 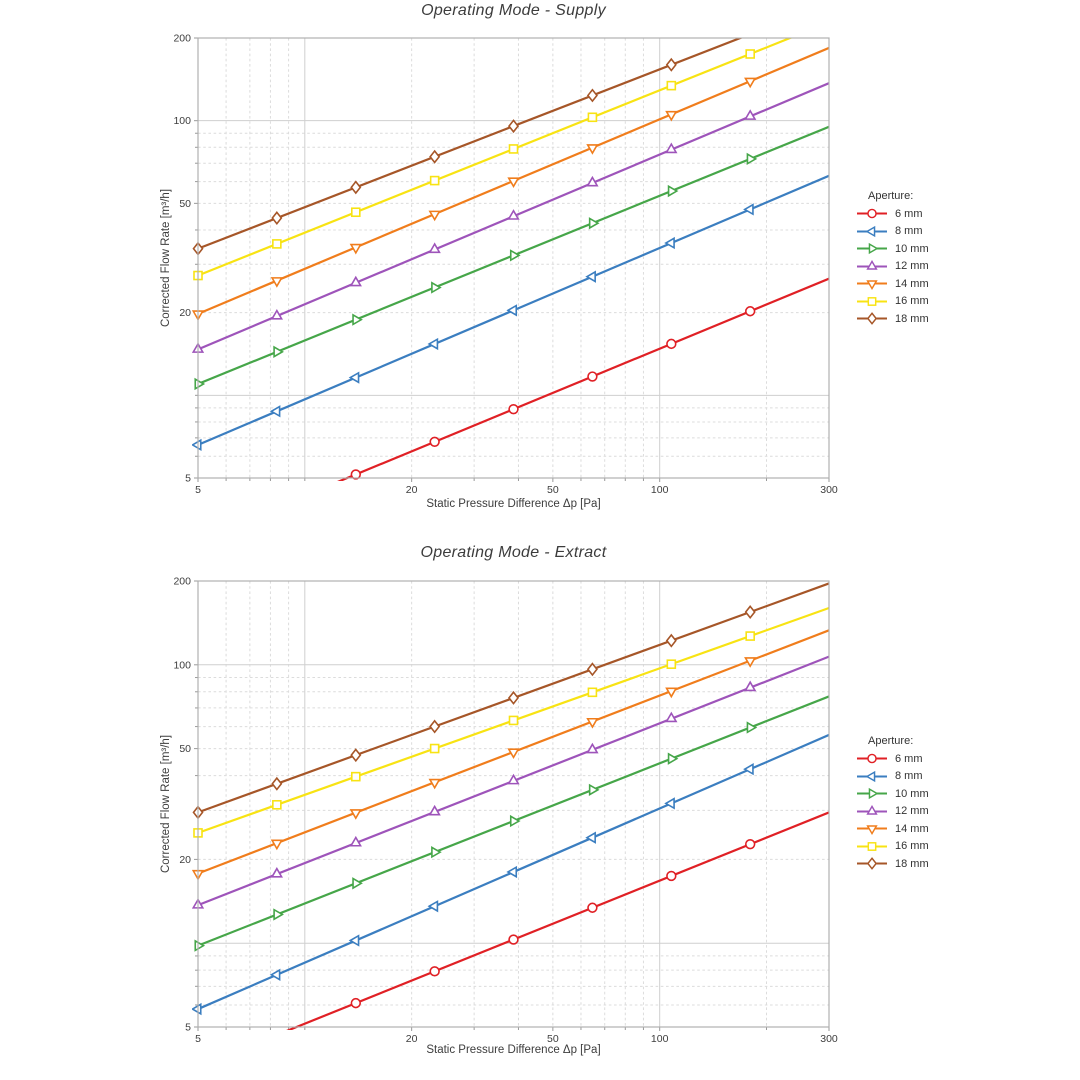 I want to click on chart-title-extract: Operating Mode - Extract, so click(x=513, y=552).